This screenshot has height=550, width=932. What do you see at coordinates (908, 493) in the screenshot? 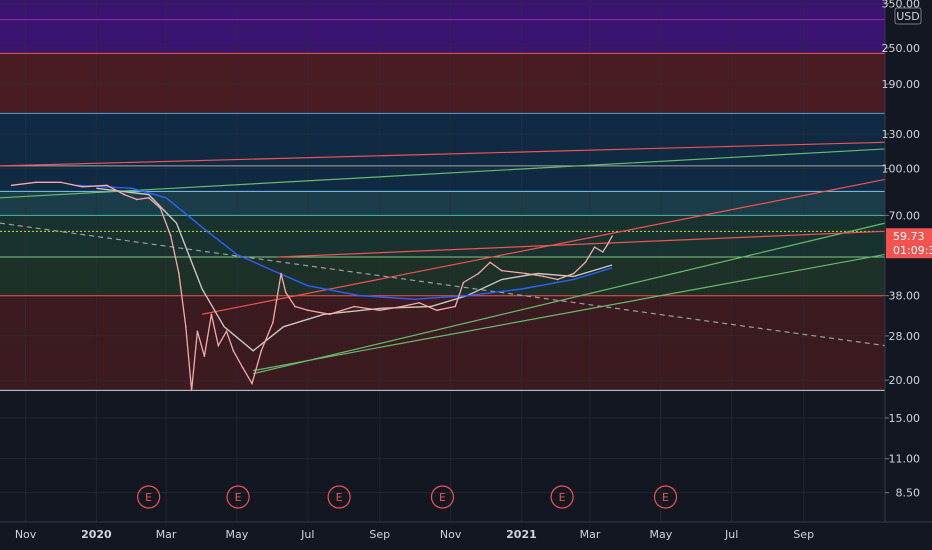
I see `y-tick-label-11: 8.50` at bounding box center [908, 493].